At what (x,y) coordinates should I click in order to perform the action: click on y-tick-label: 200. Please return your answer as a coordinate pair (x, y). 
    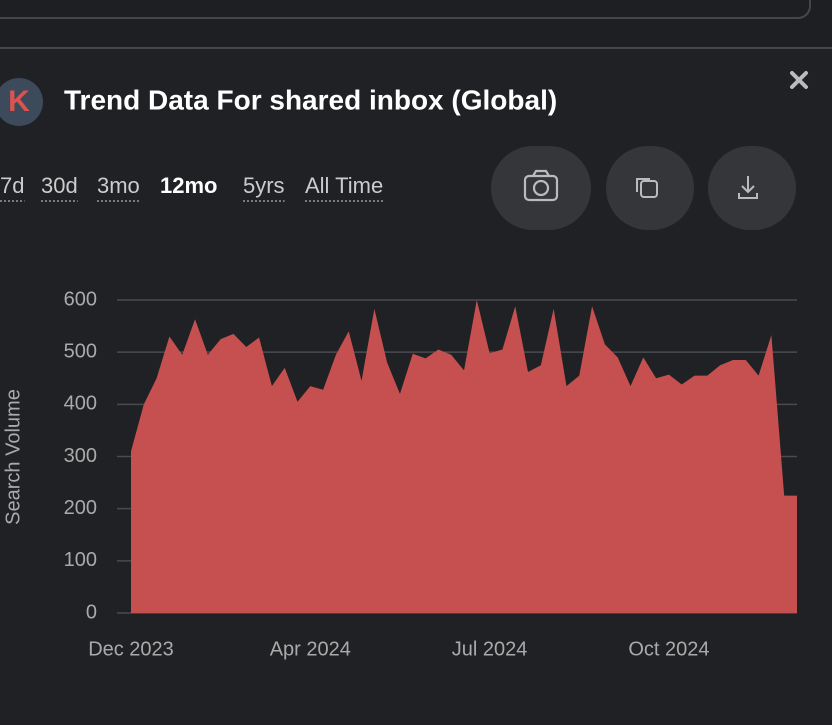
    Looking at the image, I should click on (80, 508).